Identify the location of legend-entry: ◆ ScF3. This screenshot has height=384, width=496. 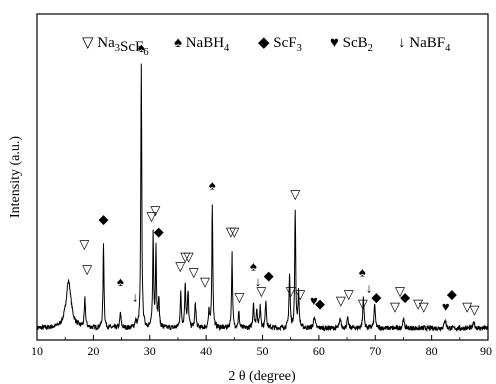
(280, 44).